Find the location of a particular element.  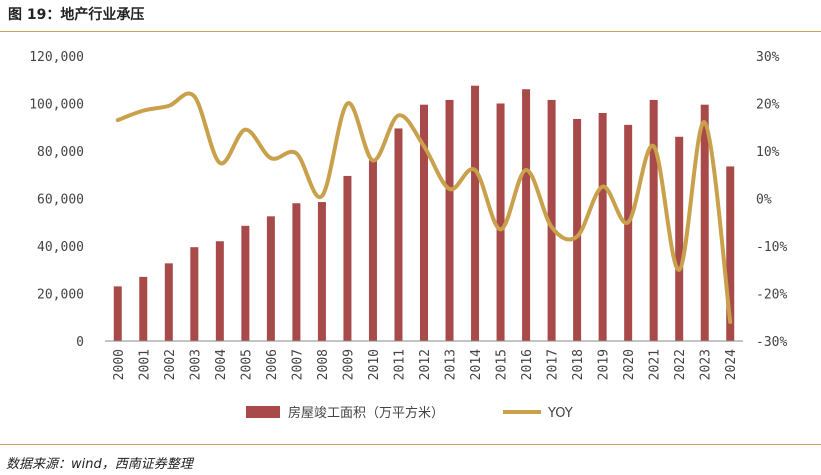

x-tick-label: 2017 is located at coordinates (553, 364).